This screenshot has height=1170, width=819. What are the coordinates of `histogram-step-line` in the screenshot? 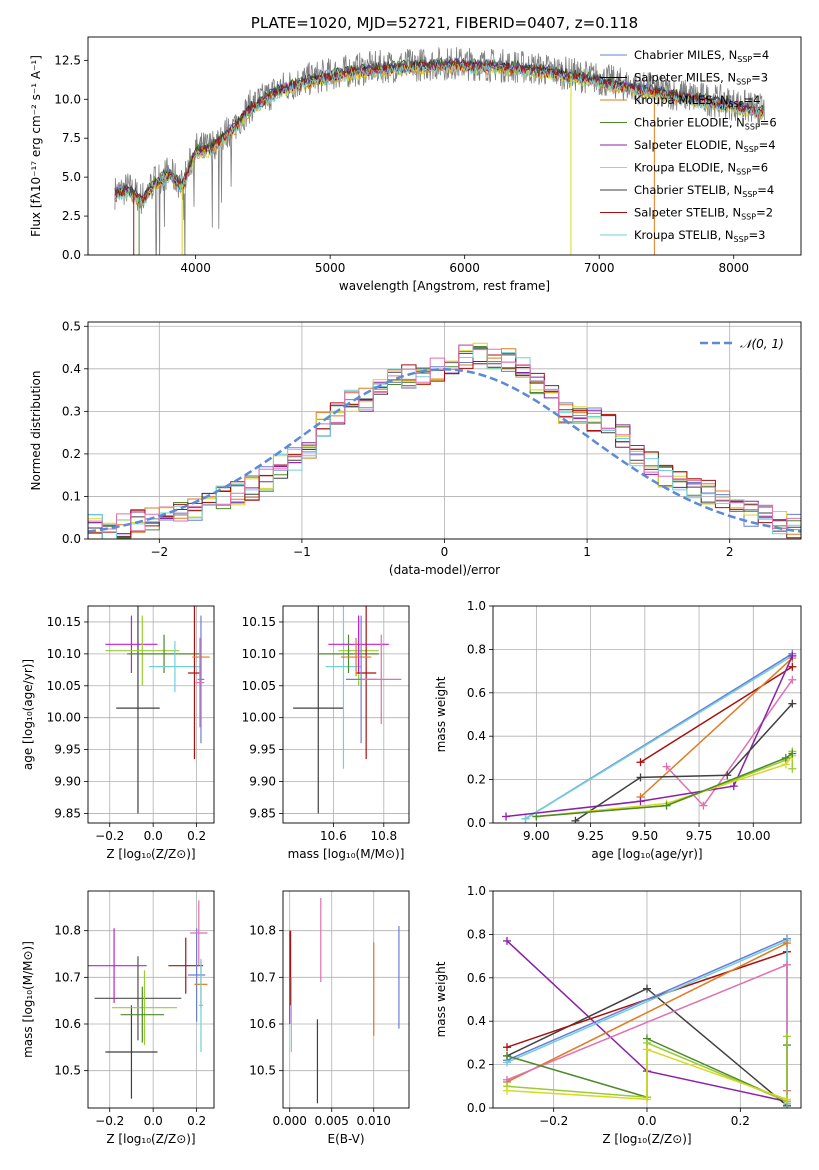 It's located at (444, 441).